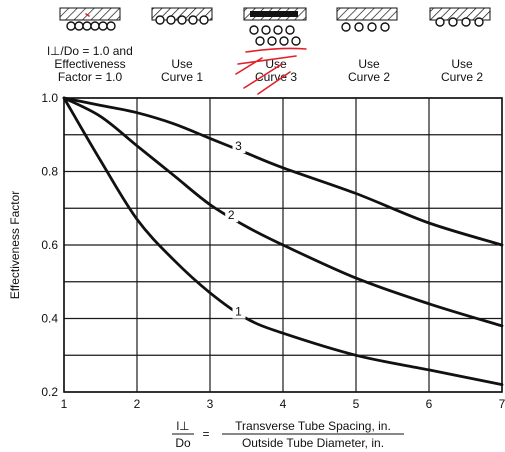 Image resolution: width=505 pixels, height=452 pixels. What do you see at coordinates (205, 434) in the screenshot?
I see `x-title-equals: =` at bounding box center [205, 434].